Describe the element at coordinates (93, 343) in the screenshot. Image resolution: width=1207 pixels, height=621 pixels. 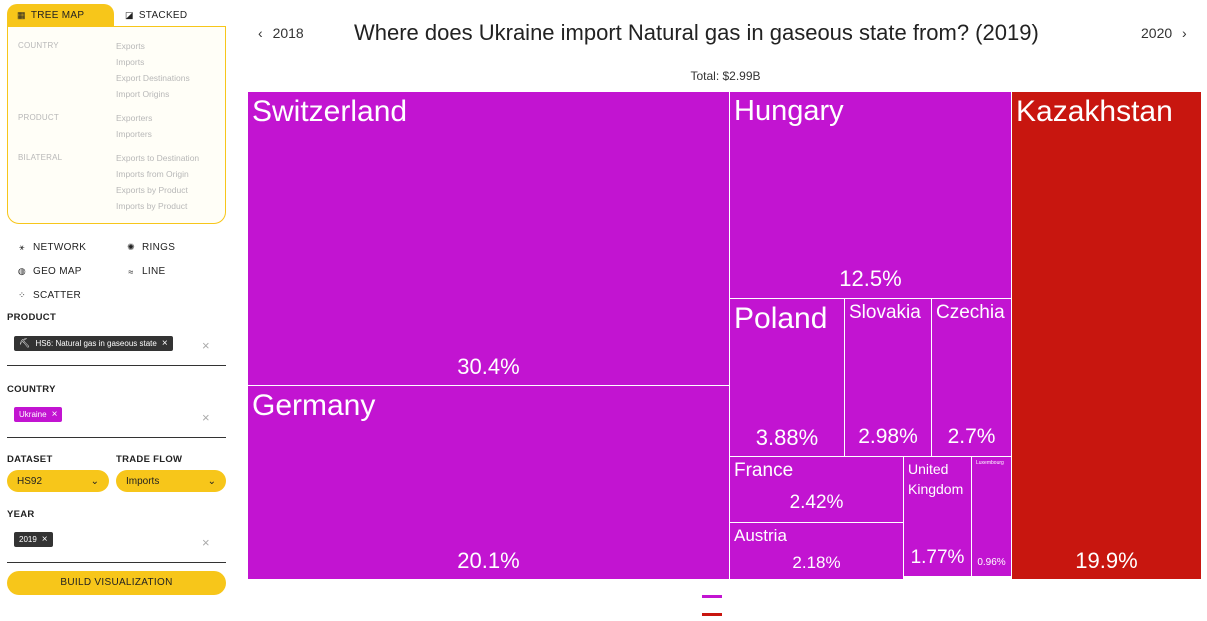
I see `product-chip: ⛏ HS6: Natural gas in gaseous state ×` at that location.